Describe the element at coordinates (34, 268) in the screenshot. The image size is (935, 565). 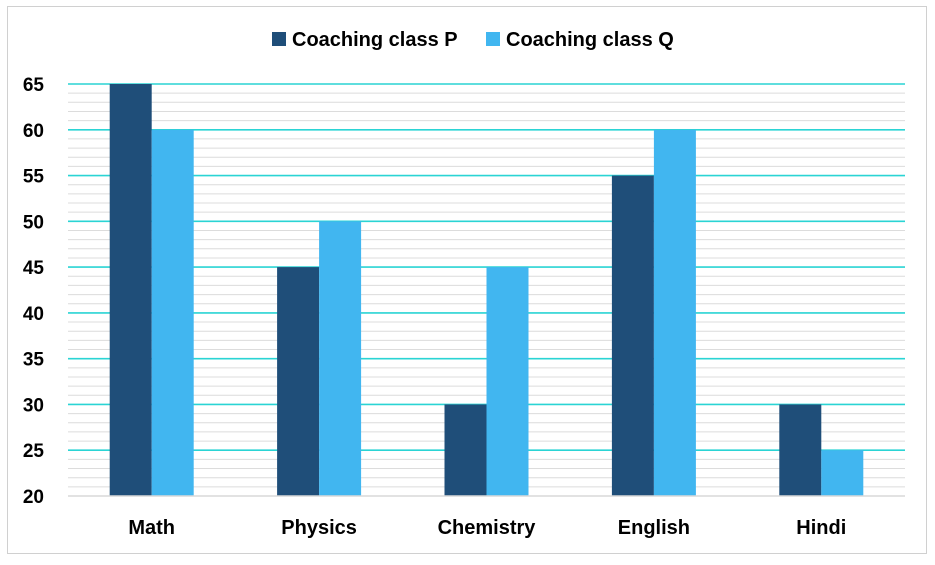
I see `y-tick-label: 45` at that location.